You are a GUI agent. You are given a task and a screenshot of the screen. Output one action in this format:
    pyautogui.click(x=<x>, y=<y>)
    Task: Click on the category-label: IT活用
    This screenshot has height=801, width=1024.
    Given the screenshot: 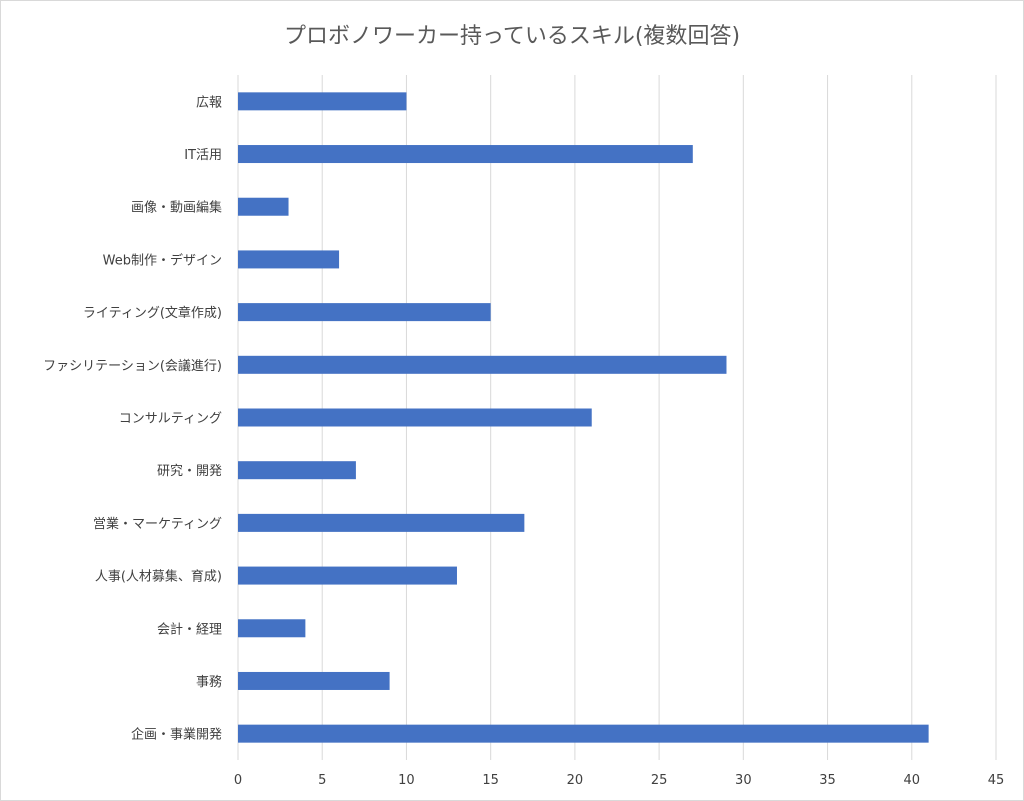 What is the action you would take?
    pyautogui.click(x=203, y=155)
    